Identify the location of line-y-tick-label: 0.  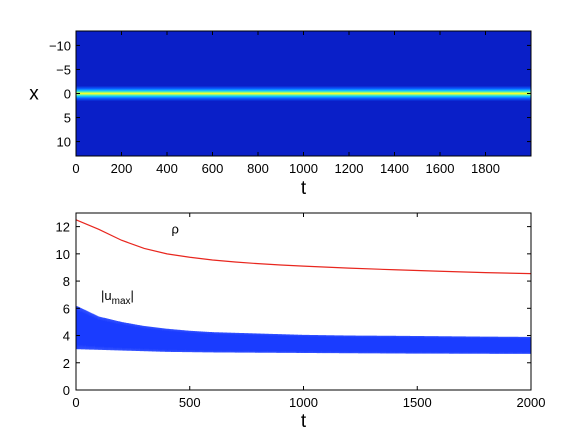
(66, 390).